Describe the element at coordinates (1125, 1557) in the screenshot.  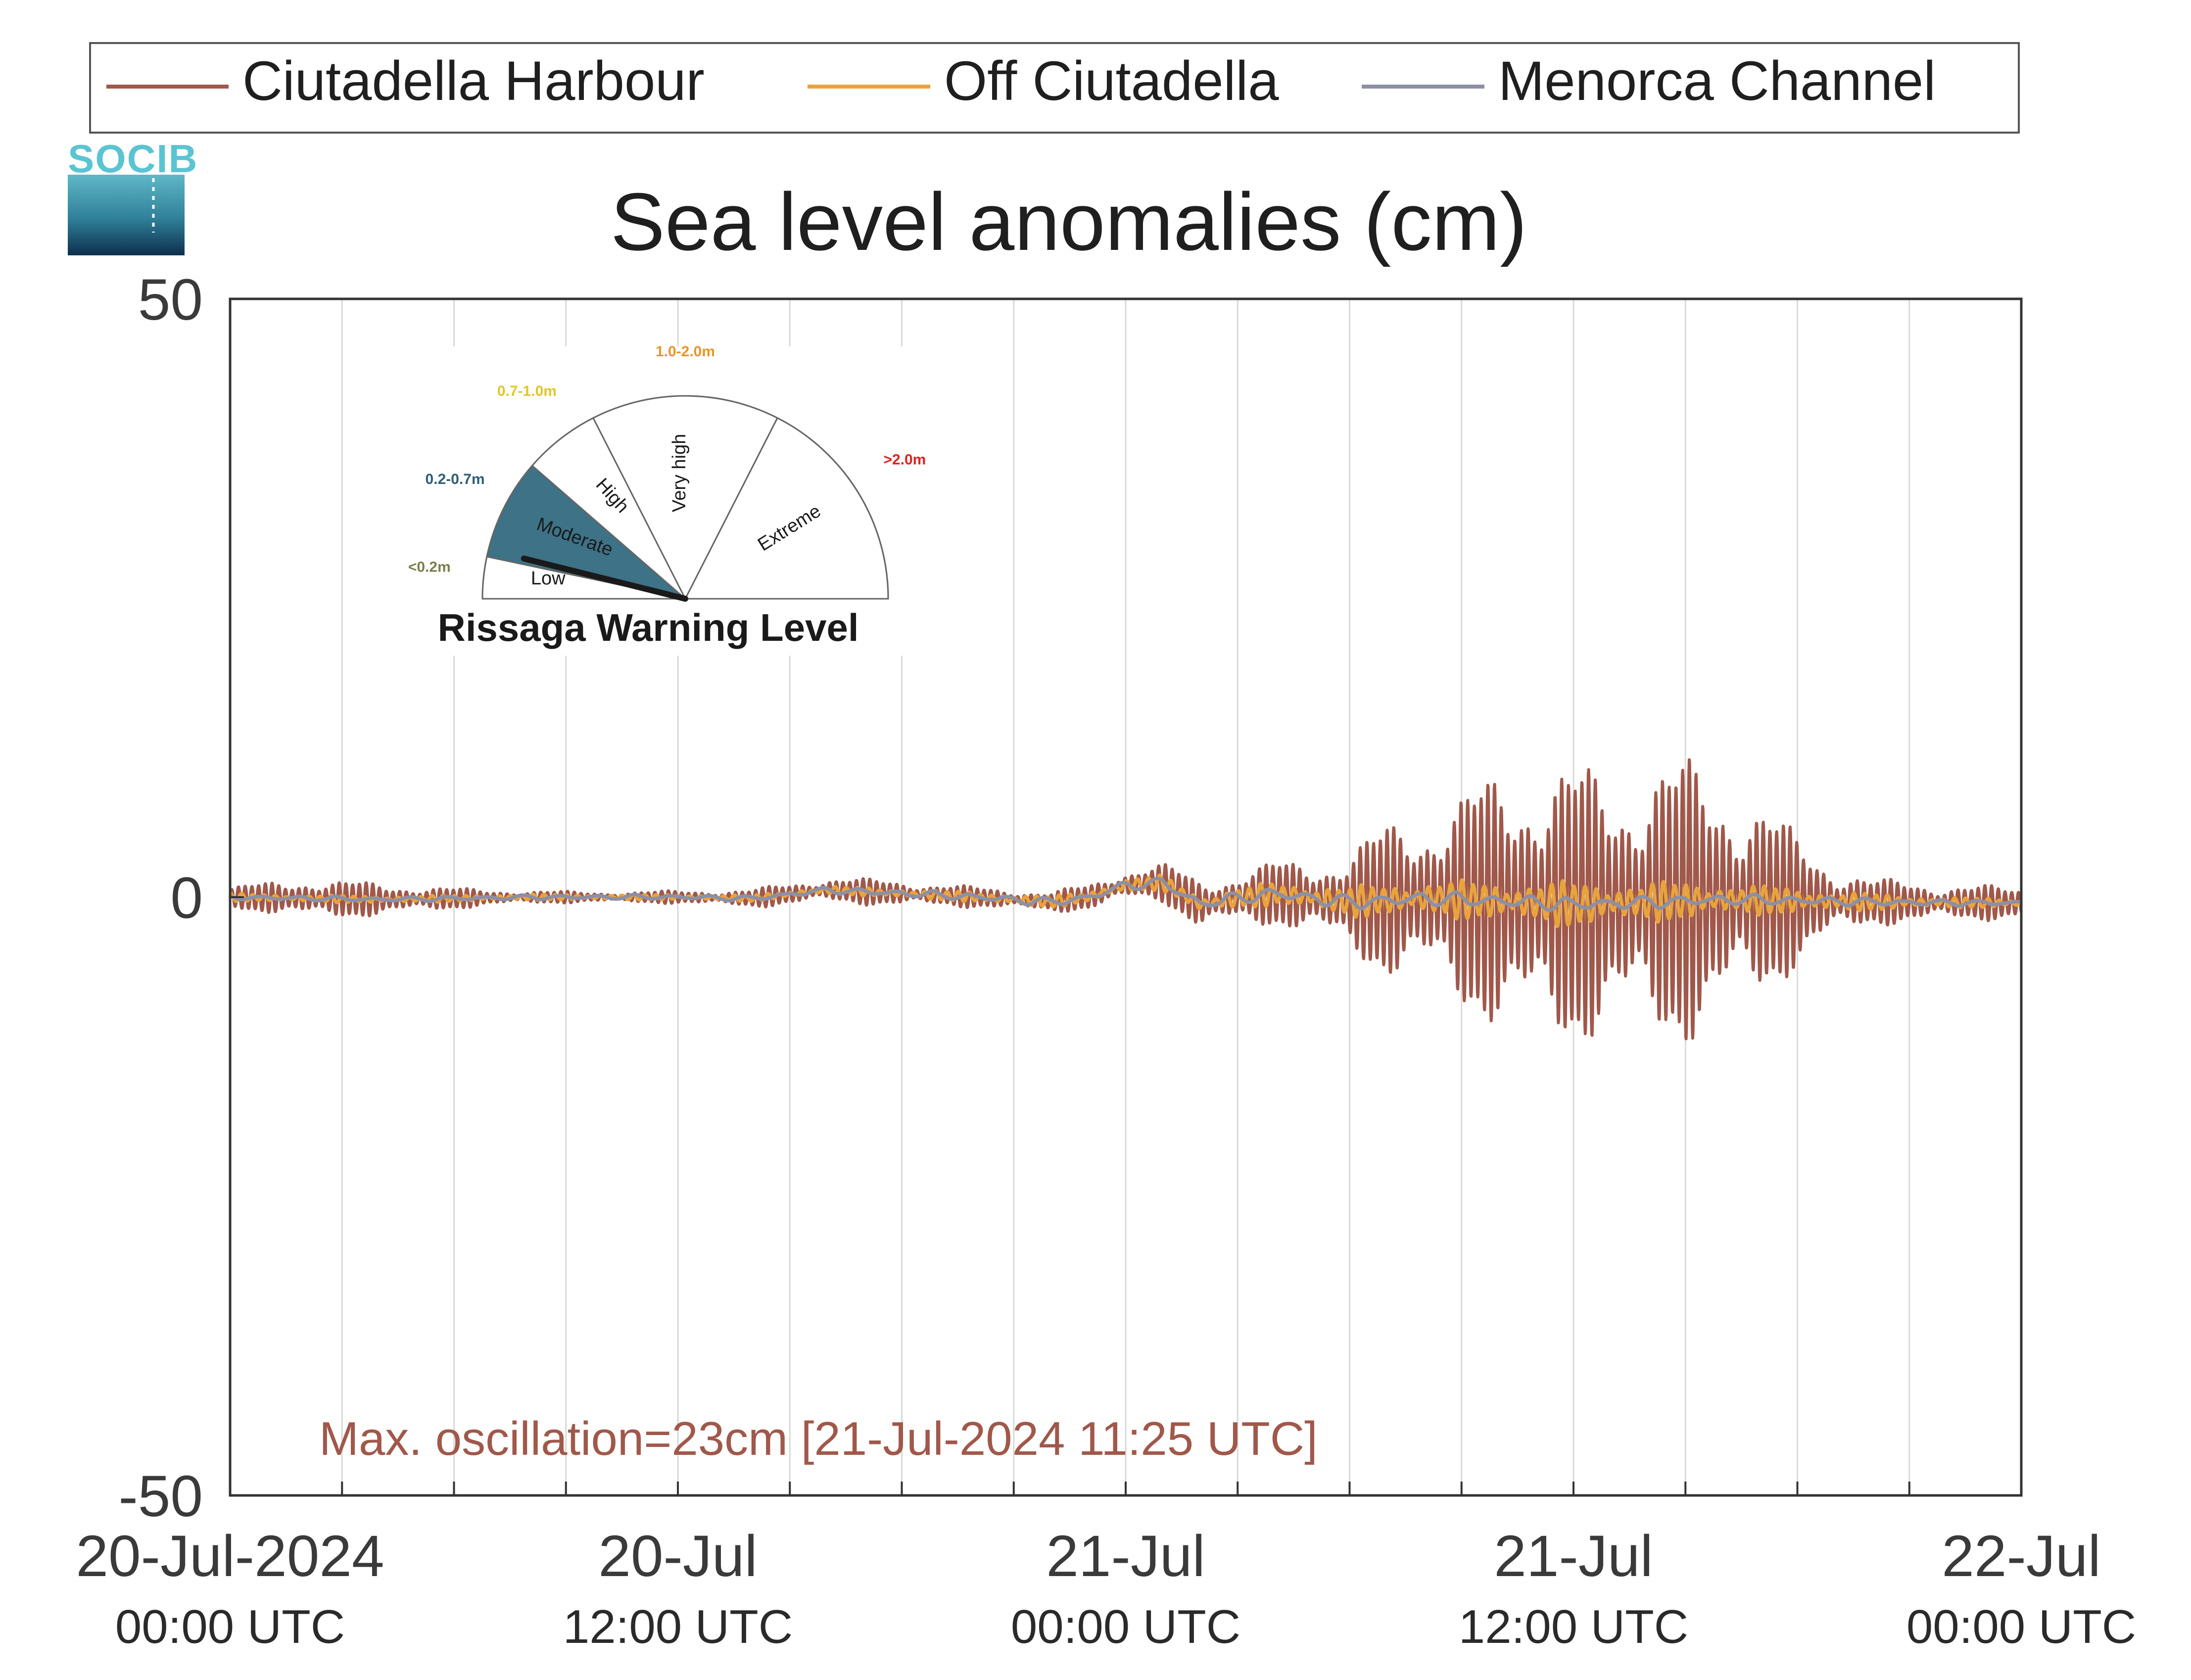
I see `x-tick-label-2: 21-Jul` at that location.